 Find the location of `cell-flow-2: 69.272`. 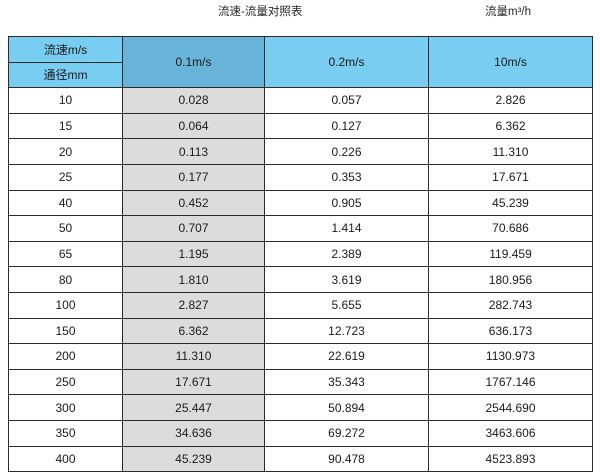

cell-flow-2: 69.272 is located at coordinates (346, 433).